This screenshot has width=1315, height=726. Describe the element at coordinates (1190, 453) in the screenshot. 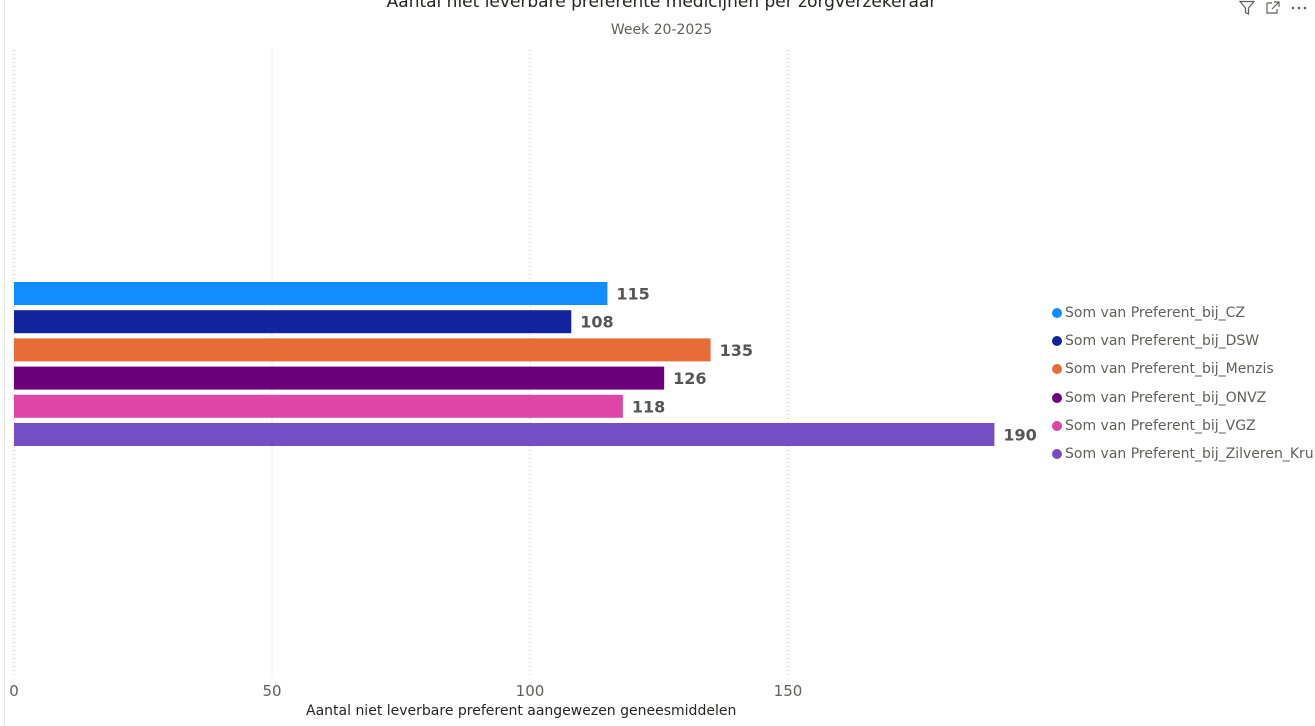

I see `legend-label: Som van Preferent_bij_Zilveren_Kruis` at that location.